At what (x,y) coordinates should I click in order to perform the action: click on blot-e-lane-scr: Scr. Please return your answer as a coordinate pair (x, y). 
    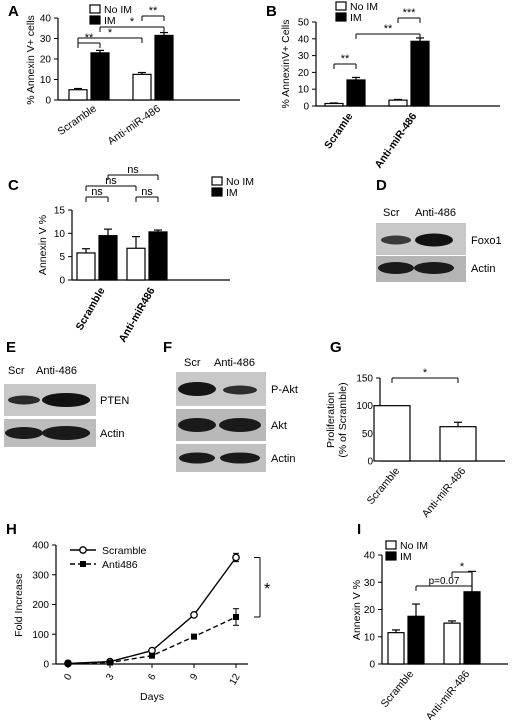
    Looking at the image, I should click on (16, 371).